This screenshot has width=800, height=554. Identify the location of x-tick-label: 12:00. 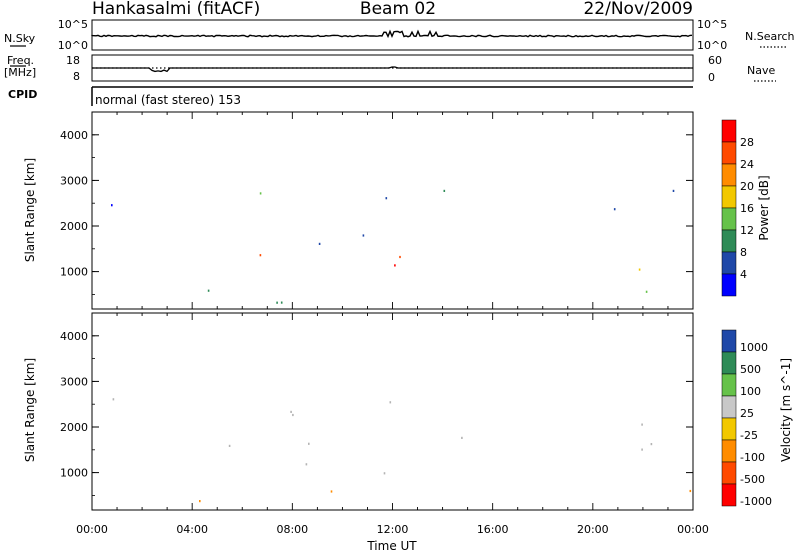
(393, 529).